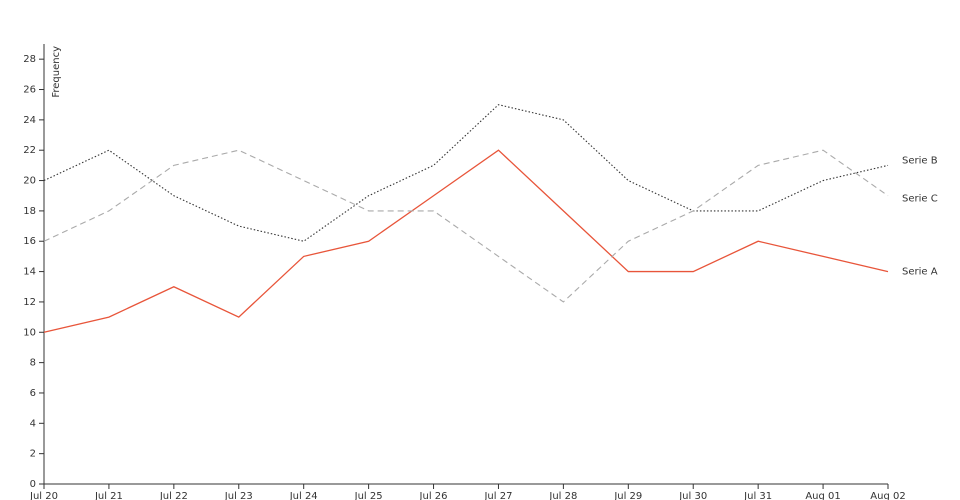 The width and height of the screenshot is (960, 500). I want to click on x-tick-label: Aug 02, so click(887, 495).